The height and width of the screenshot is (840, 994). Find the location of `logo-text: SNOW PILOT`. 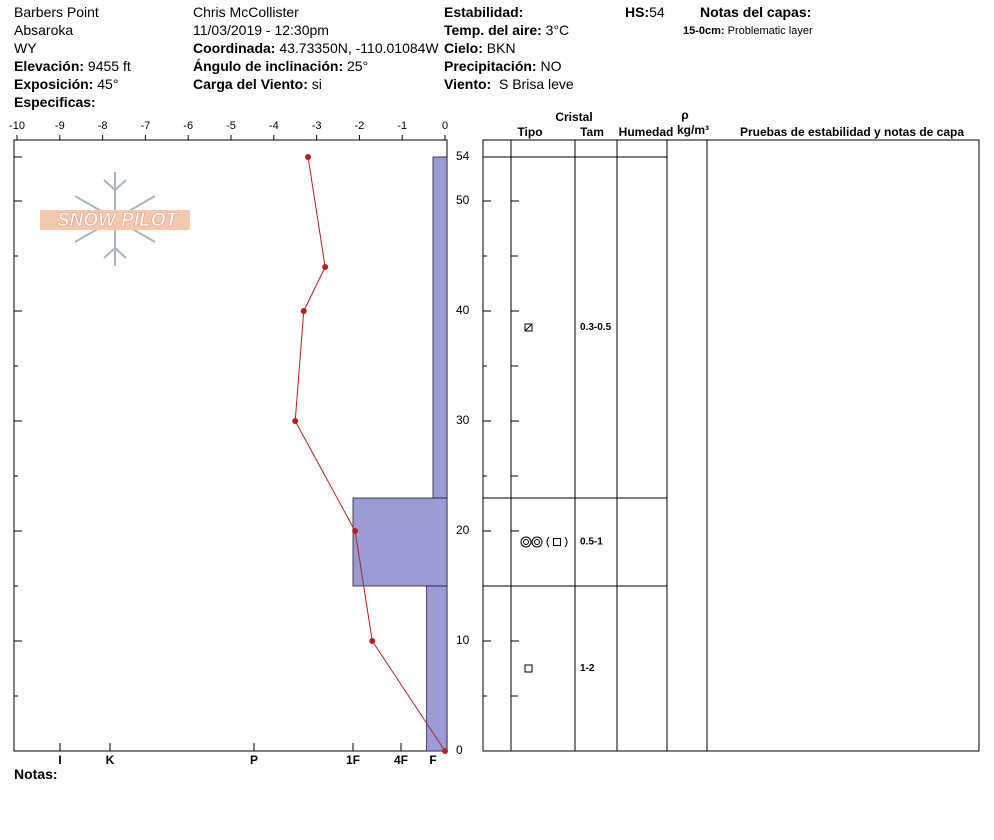

logo-text: SNOW PILOT is located at coordinates (118, 220).